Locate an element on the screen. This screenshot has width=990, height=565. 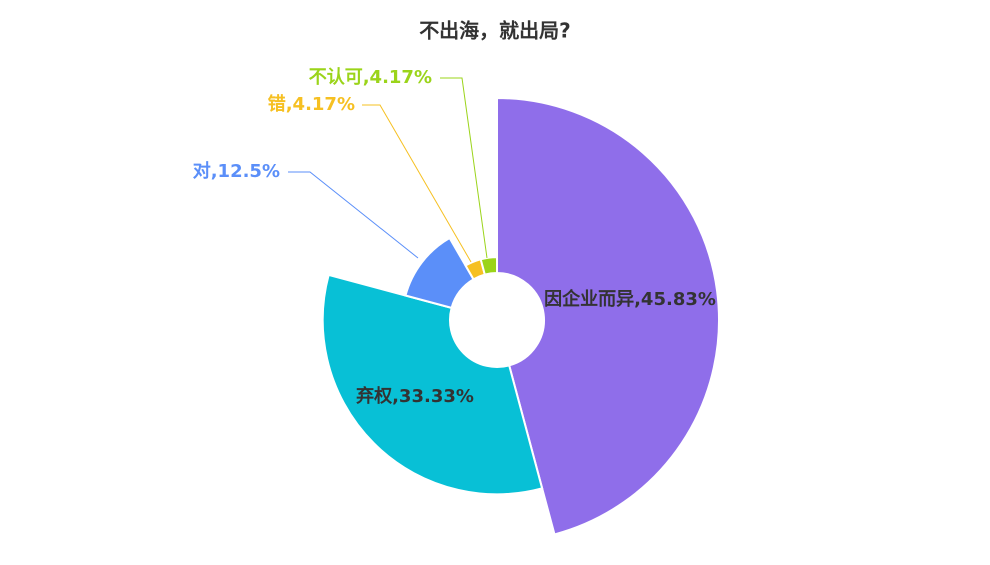
data-label: 对,12.5% is located at coordinates (236, 171).